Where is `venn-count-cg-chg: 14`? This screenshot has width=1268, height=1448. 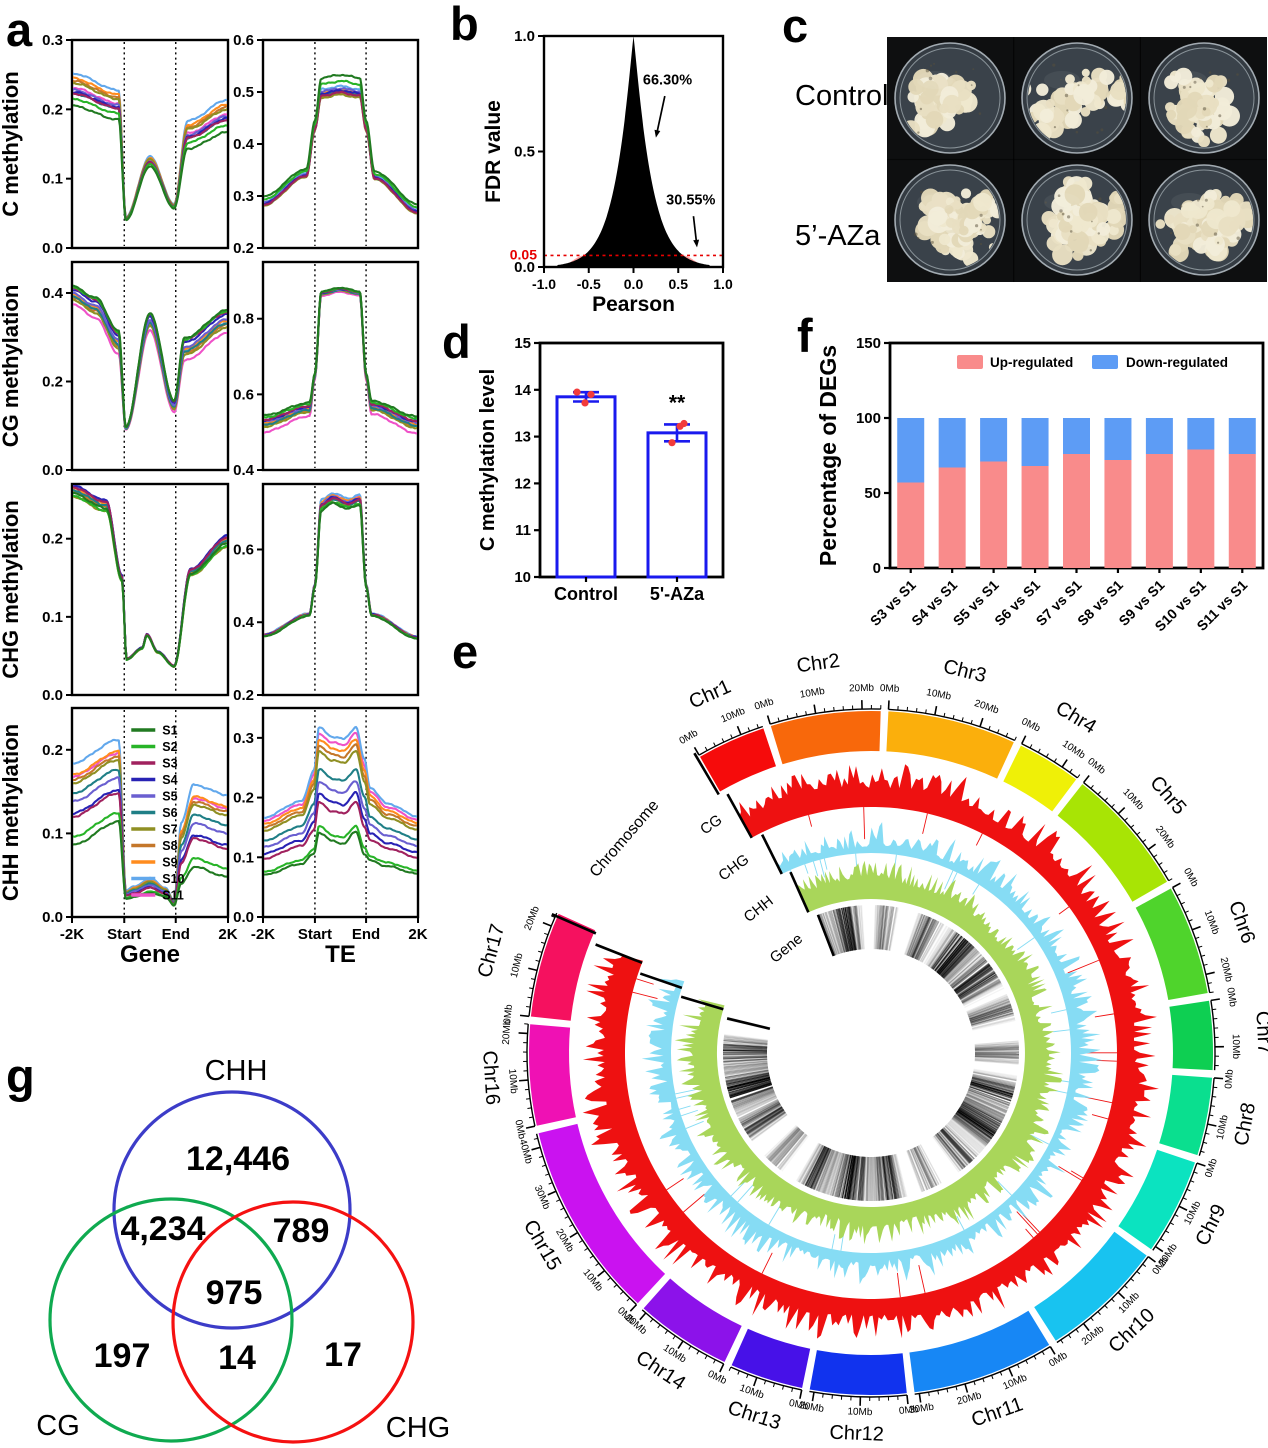
venn-count-cg-chg: 14 is located at coordinates (237, 1358).